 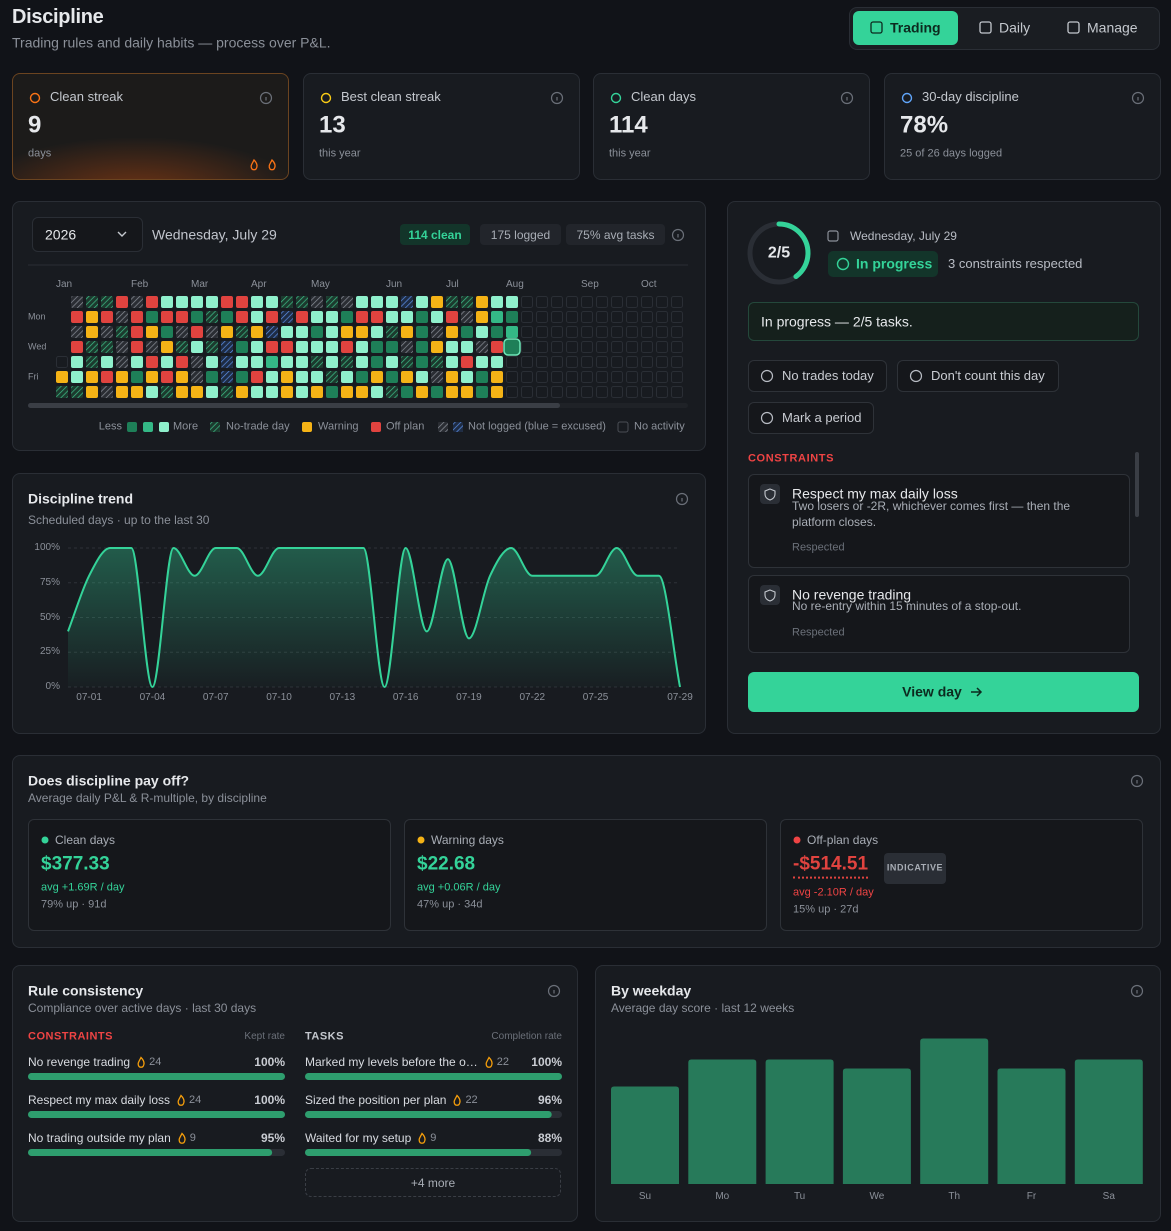 I want to click on rule-streak: 22, so click(x=502, y=1062).